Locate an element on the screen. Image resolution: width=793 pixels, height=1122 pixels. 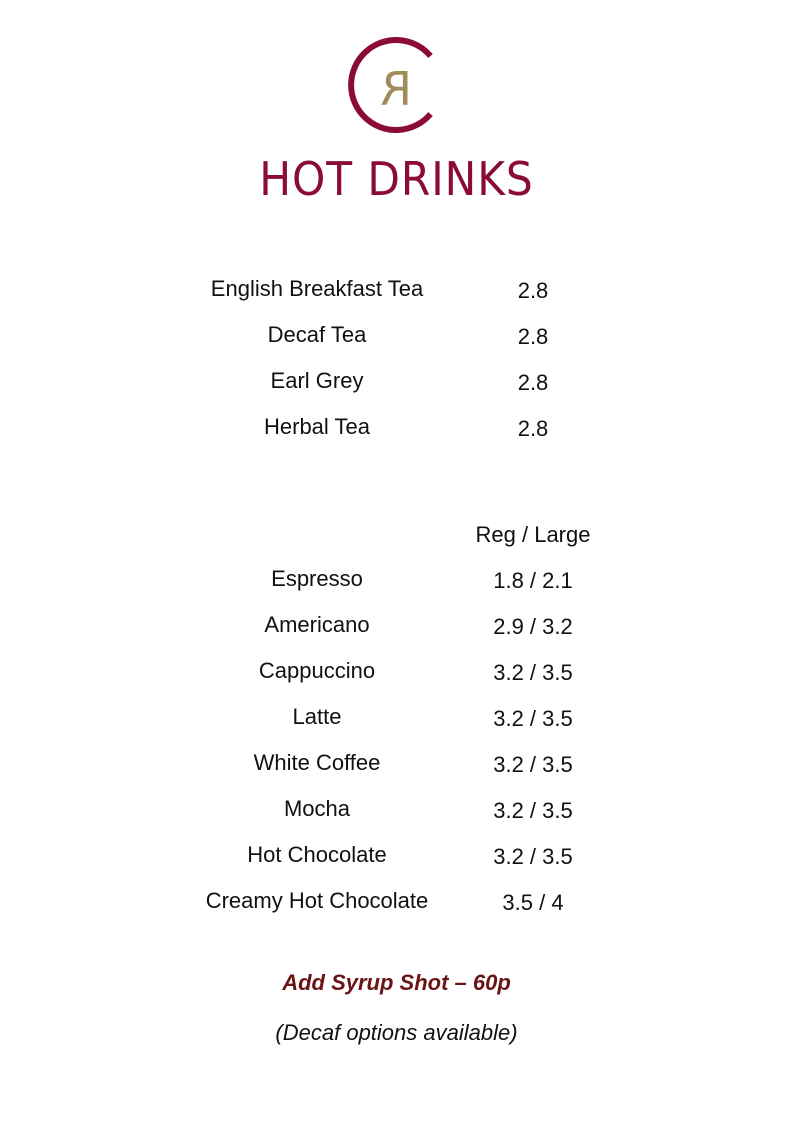
menu-item: Mocha 3.2 / 3.5 is located at coordinates (396, 819).